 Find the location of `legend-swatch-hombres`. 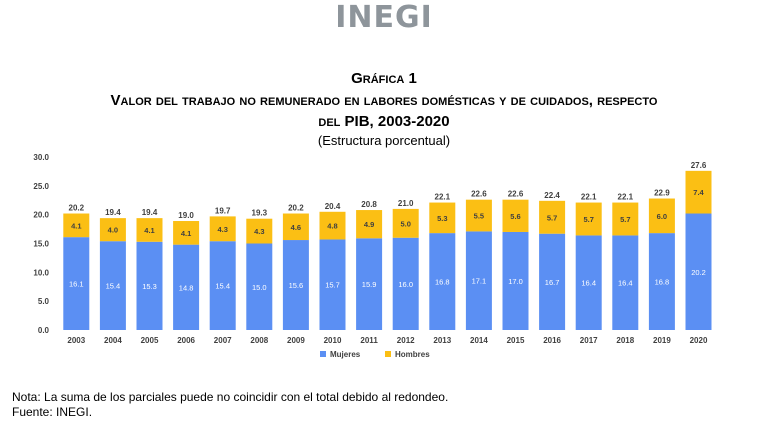

legend-swatch-hombres is located at coordinates (388, 354).